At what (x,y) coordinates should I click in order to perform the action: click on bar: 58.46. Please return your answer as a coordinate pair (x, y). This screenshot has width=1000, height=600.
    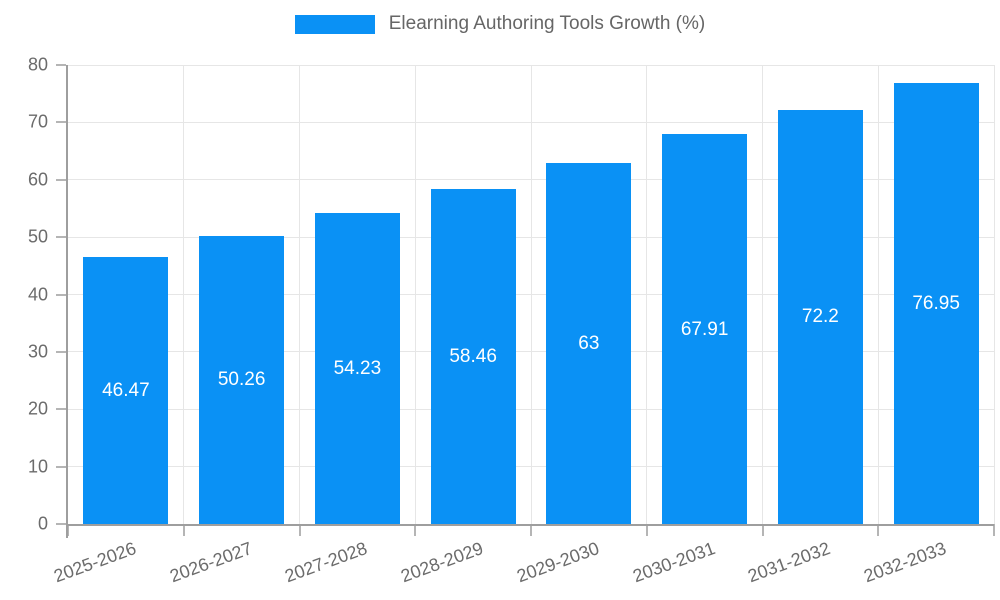
    Looking at the image, I should click on (473, 356).